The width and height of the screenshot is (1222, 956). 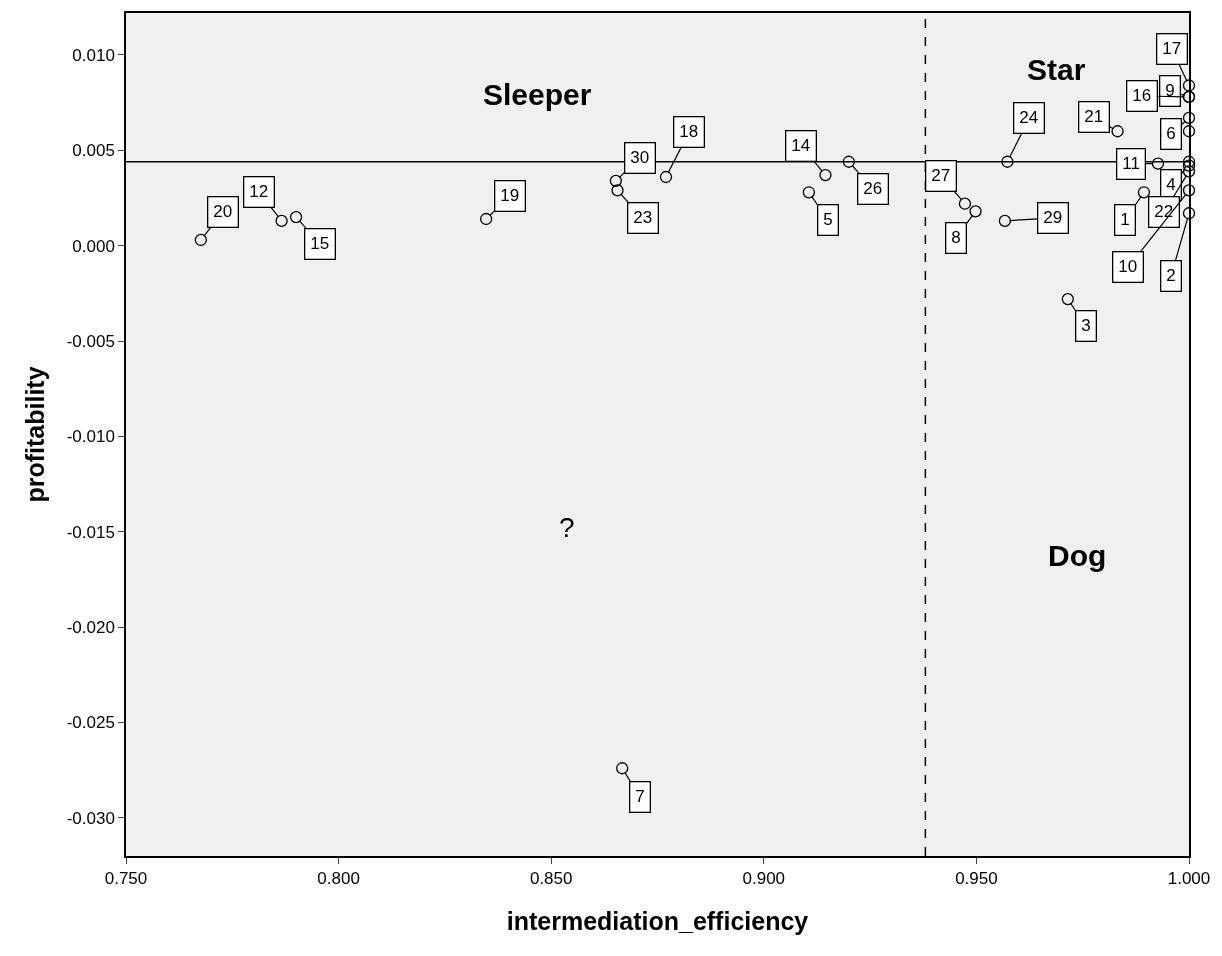 I want to click on y-tick-label: 0.010, so click(x=93, y=55).